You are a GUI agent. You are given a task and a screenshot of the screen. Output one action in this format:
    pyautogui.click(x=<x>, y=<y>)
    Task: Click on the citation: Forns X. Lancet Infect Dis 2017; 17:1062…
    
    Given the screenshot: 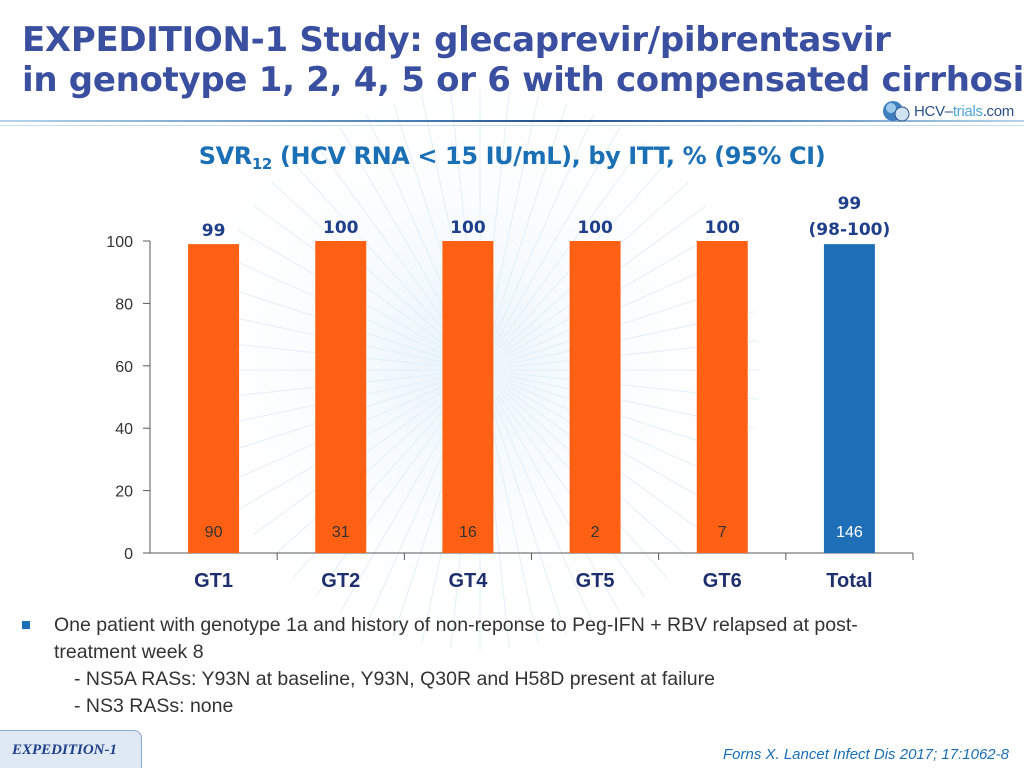 What is the action you would take?
    pyautogui.click(x=865, y=754)
    